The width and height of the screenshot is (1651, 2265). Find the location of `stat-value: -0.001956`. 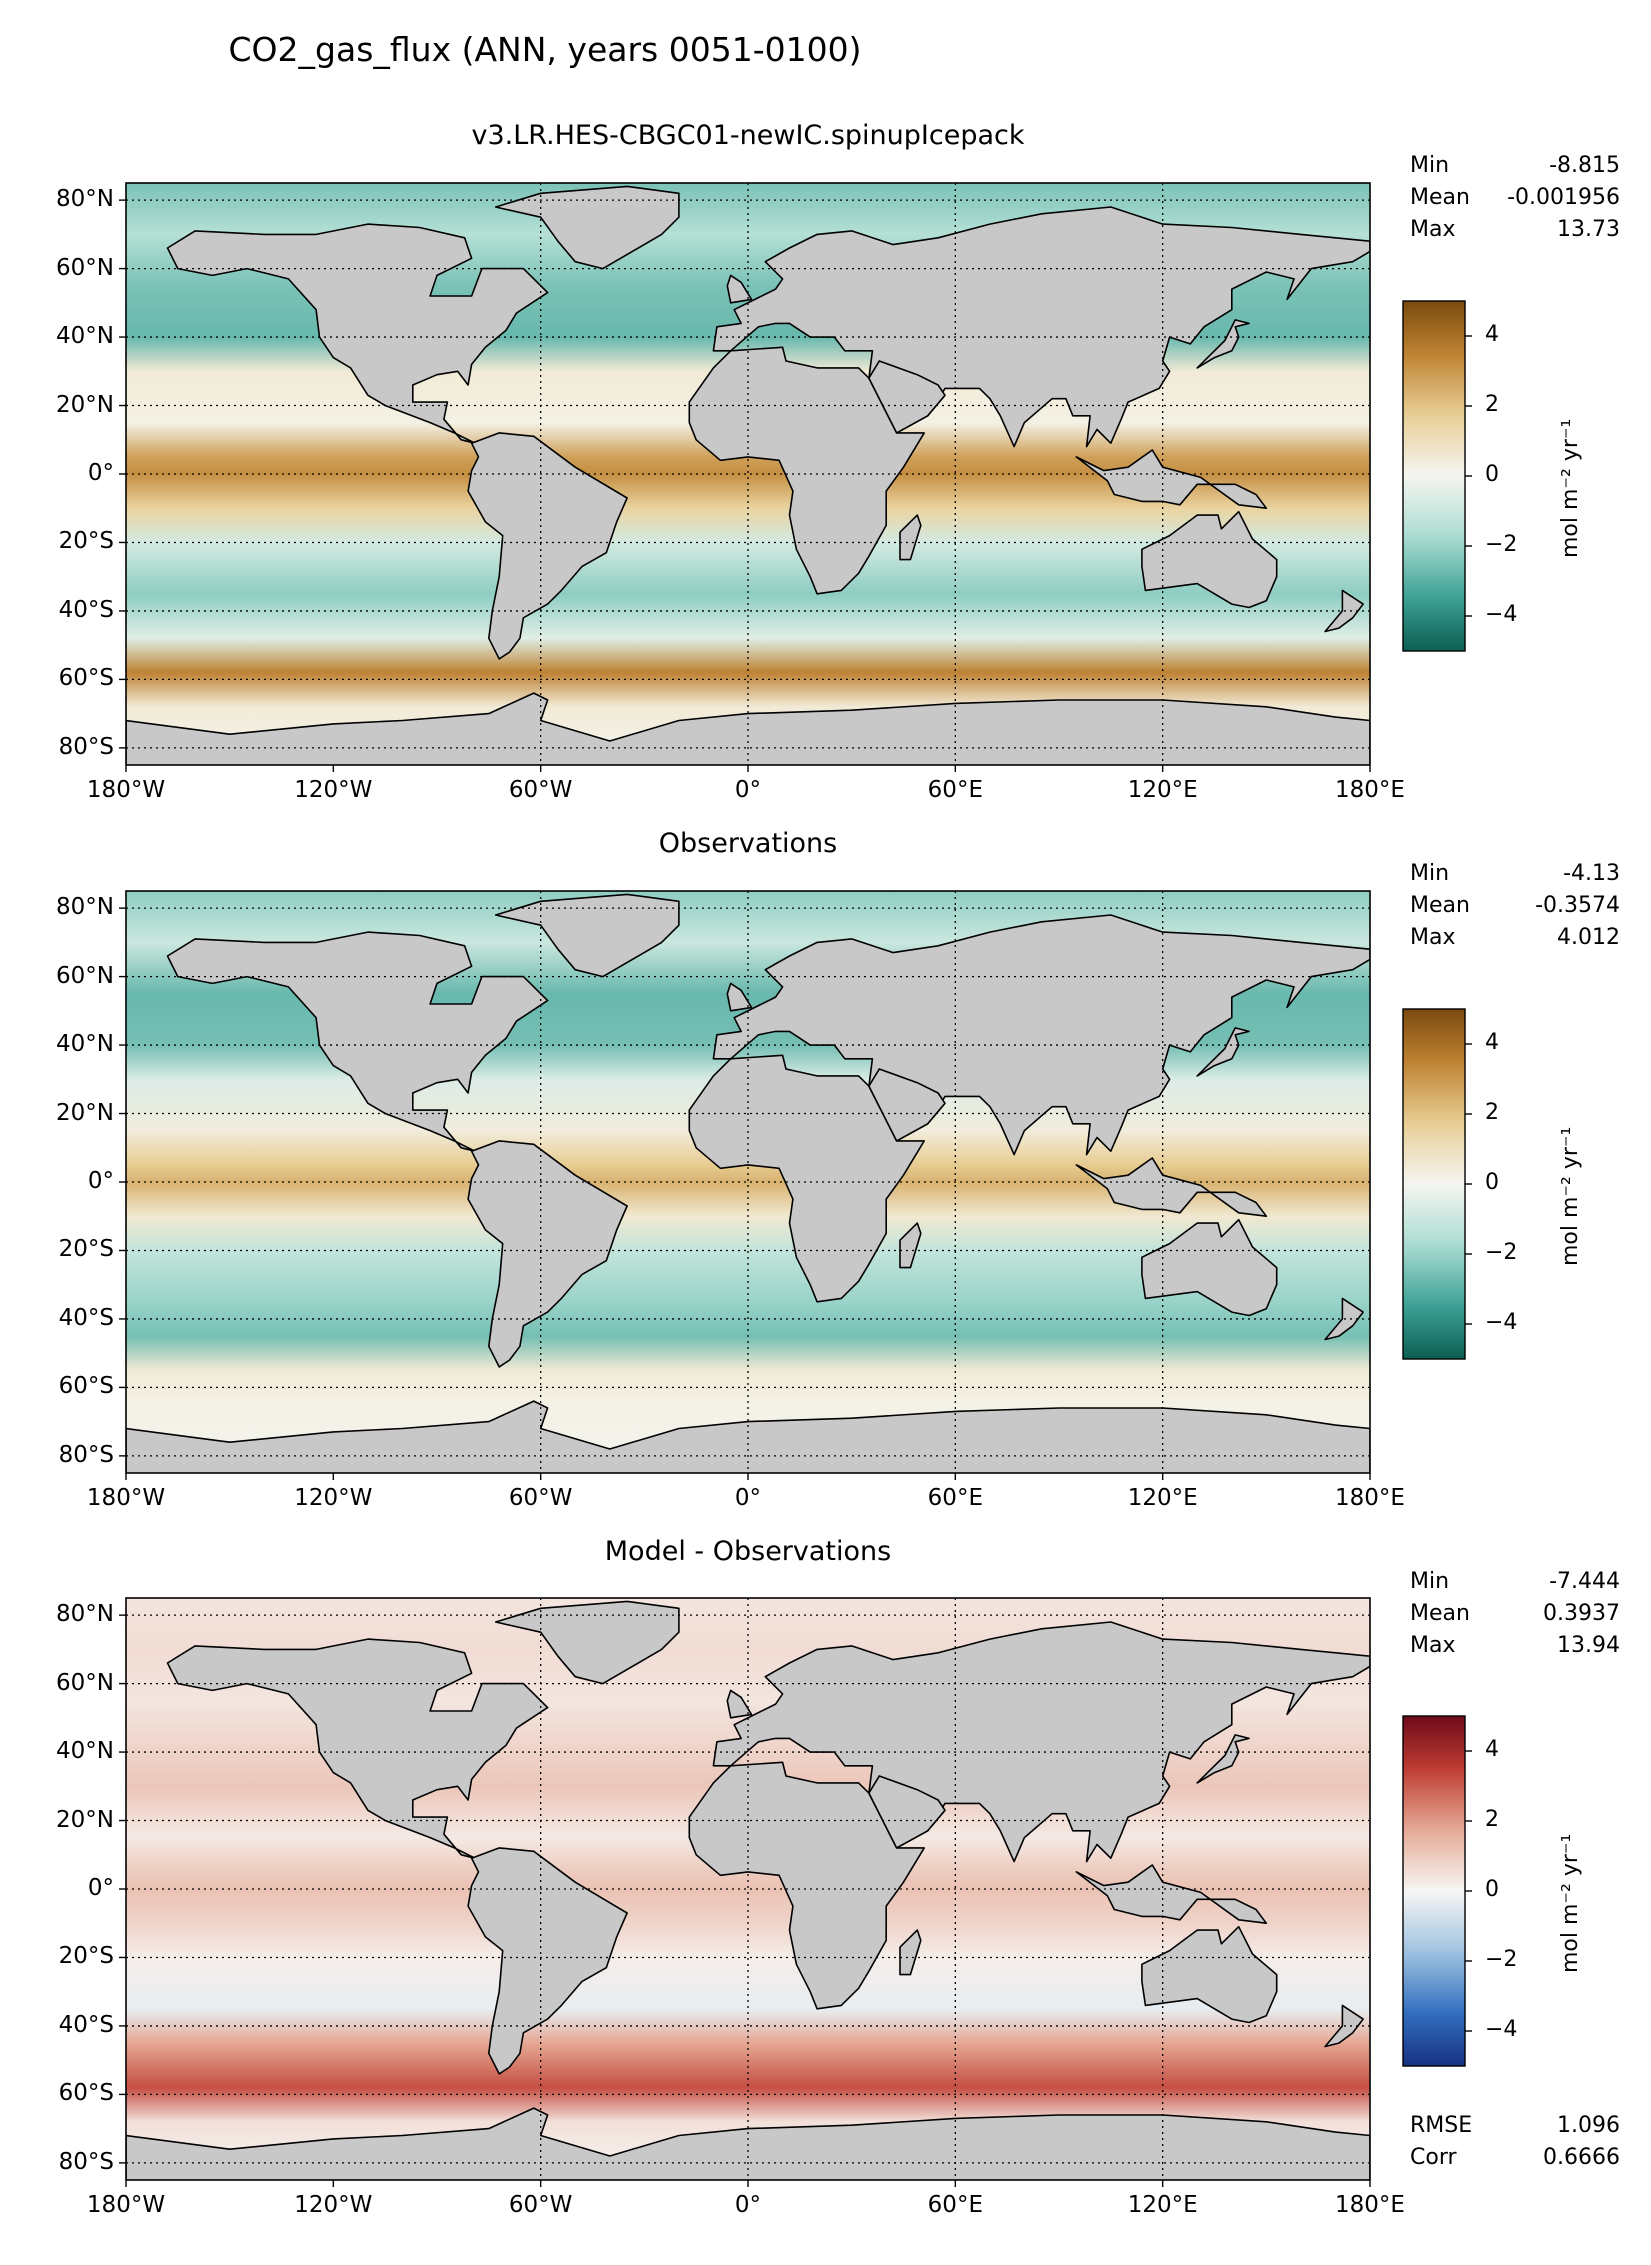

stat-value: -0.001956 is located at coordinates (1563, 197).